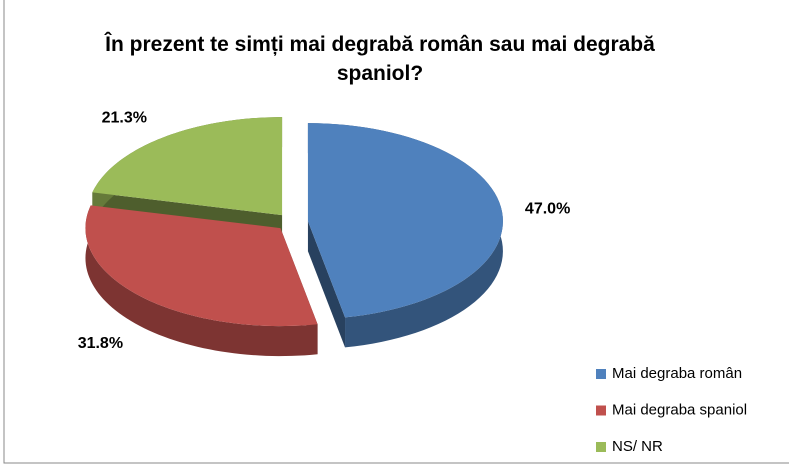 Image resolution: width=789 pixels, height=465 pixels. What do you see at coordinates (637, 446) in the screenshot?
I see `legend-label: NS/ NR` at bounding box center [637, 446].